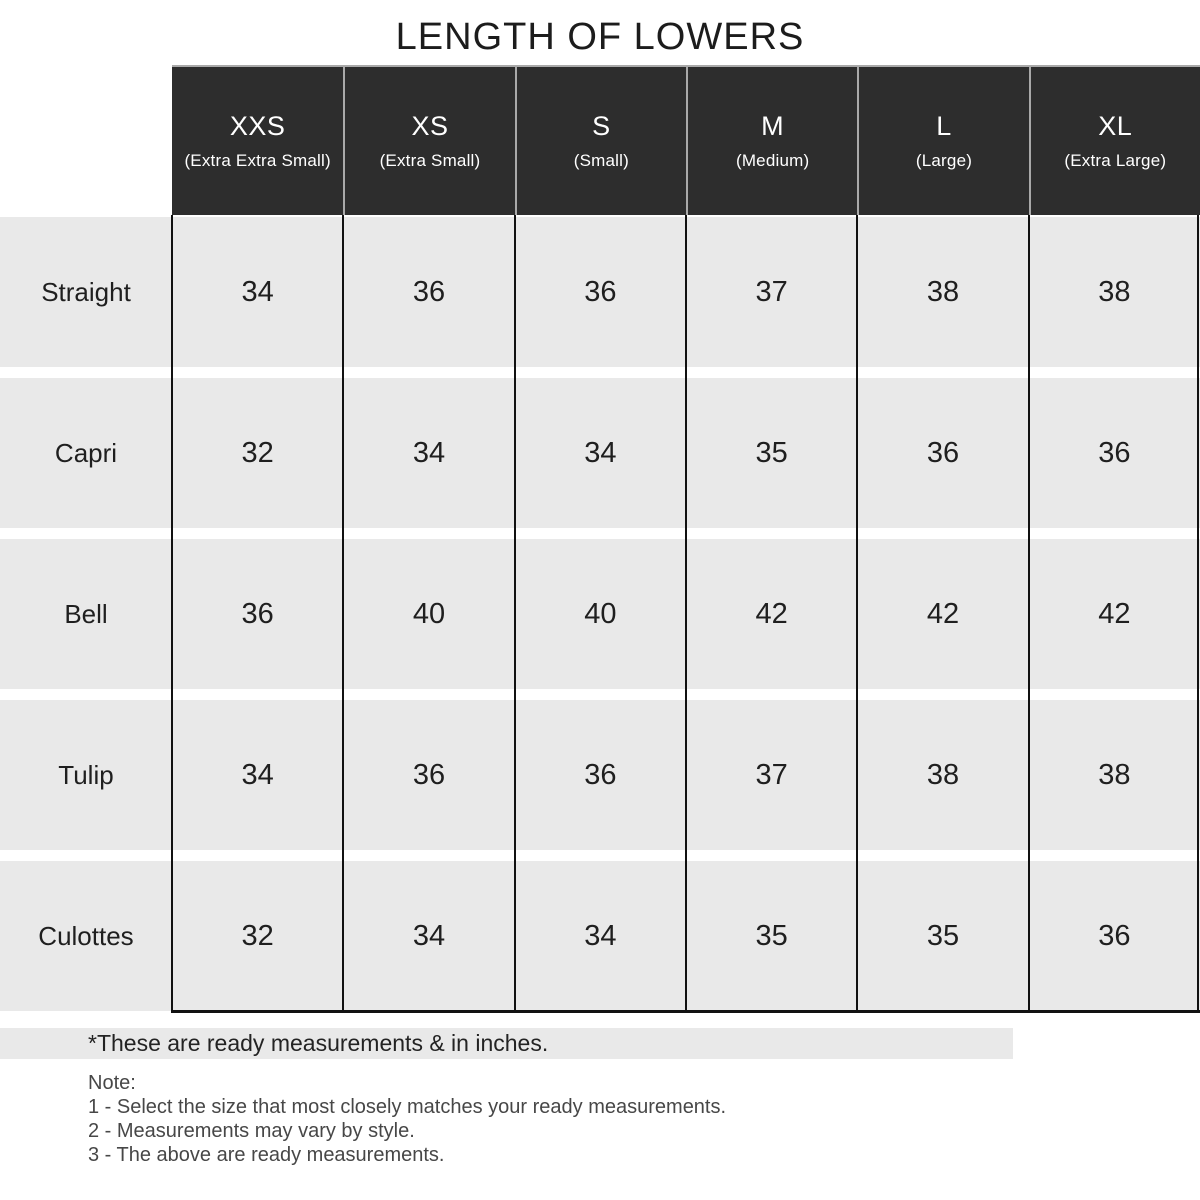 The image size is (1200, 1200). I want to click on column-header-xl: XL (Extra Large), so click(1114, 140).